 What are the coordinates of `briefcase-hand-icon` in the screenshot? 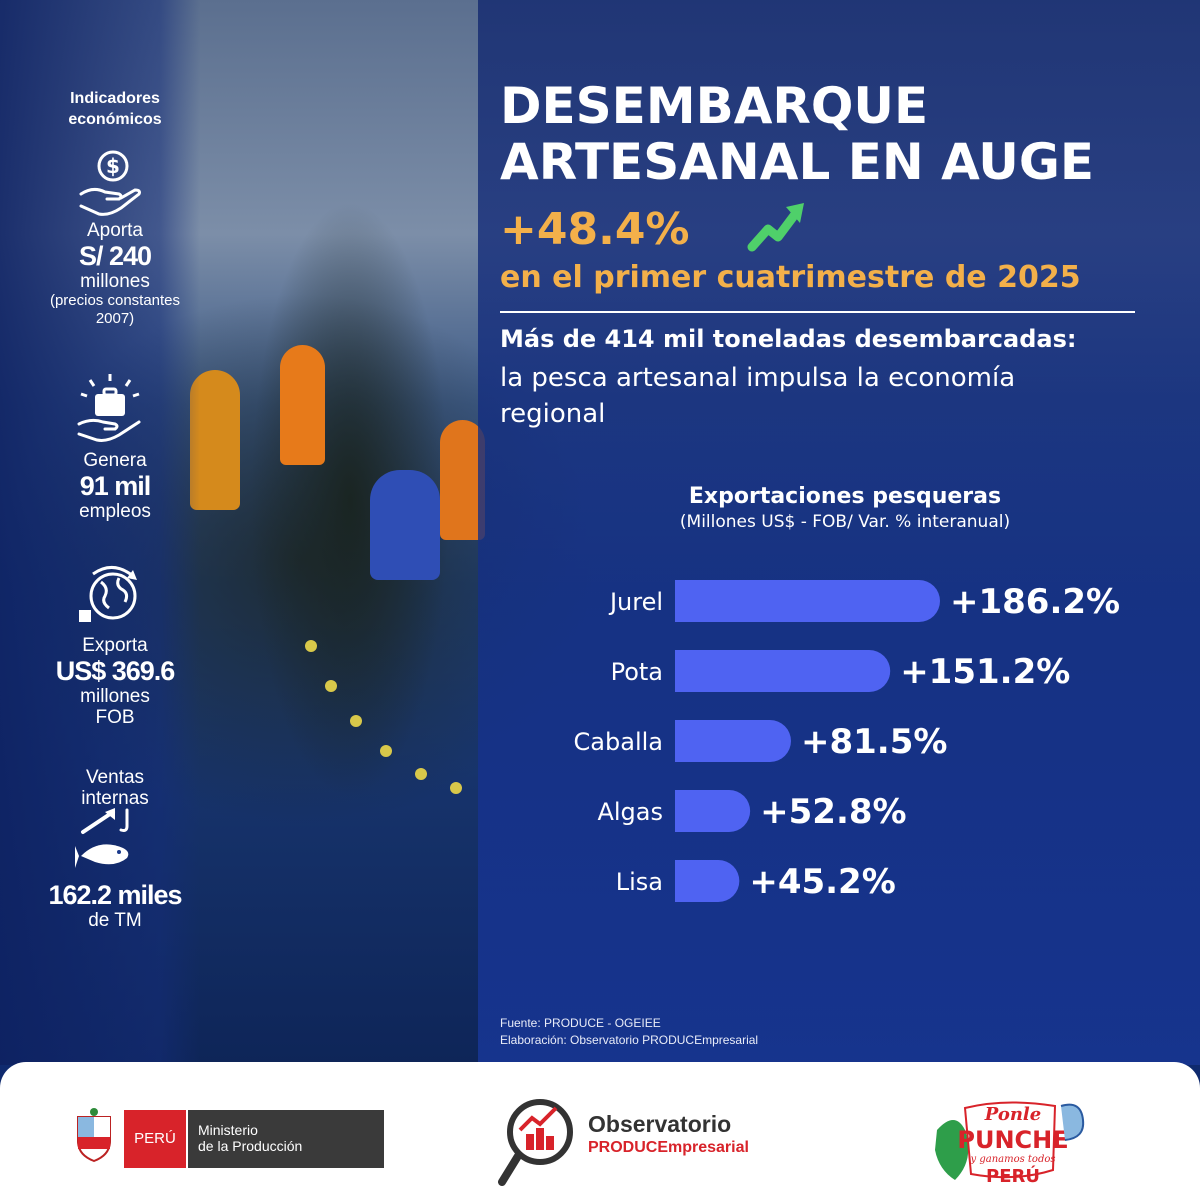 It's located at (109, 408).